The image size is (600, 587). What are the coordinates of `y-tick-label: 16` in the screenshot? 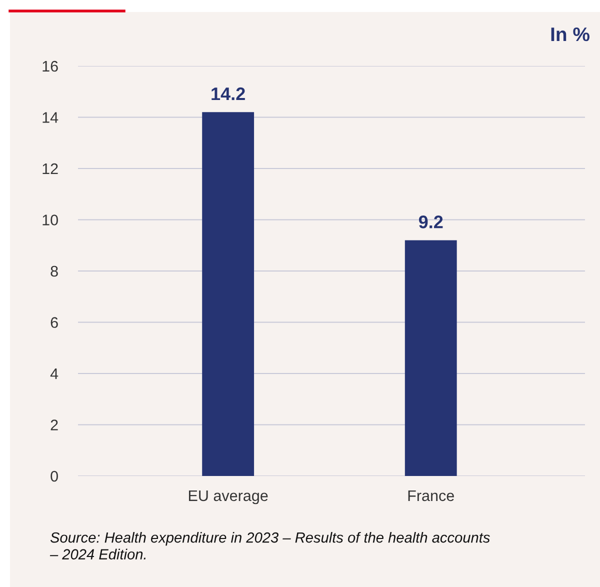 It's located at (50, 66).